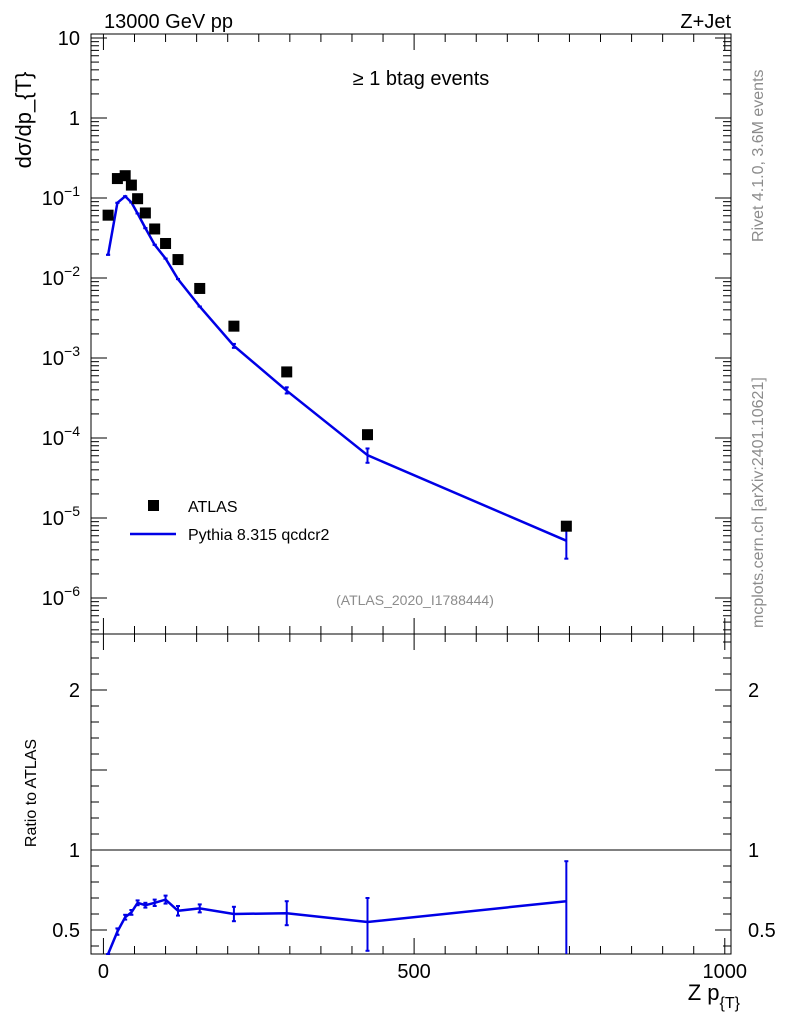  Describe the element at coordinates (69, 39) in the screenshot. I see `main-y-tick-label: 10` at that location.